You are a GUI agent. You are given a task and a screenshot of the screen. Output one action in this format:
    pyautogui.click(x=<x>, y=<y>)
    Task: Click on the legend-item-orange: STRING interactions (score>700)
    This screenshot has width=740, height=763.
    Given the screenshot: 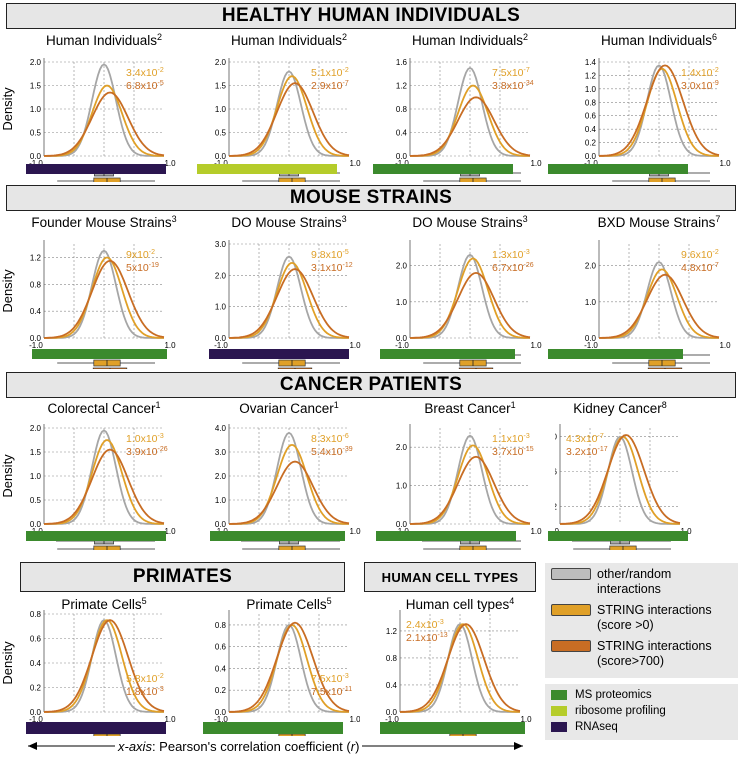 What is the action you would take?
    pyautogui.click(x=631, y=654)
    